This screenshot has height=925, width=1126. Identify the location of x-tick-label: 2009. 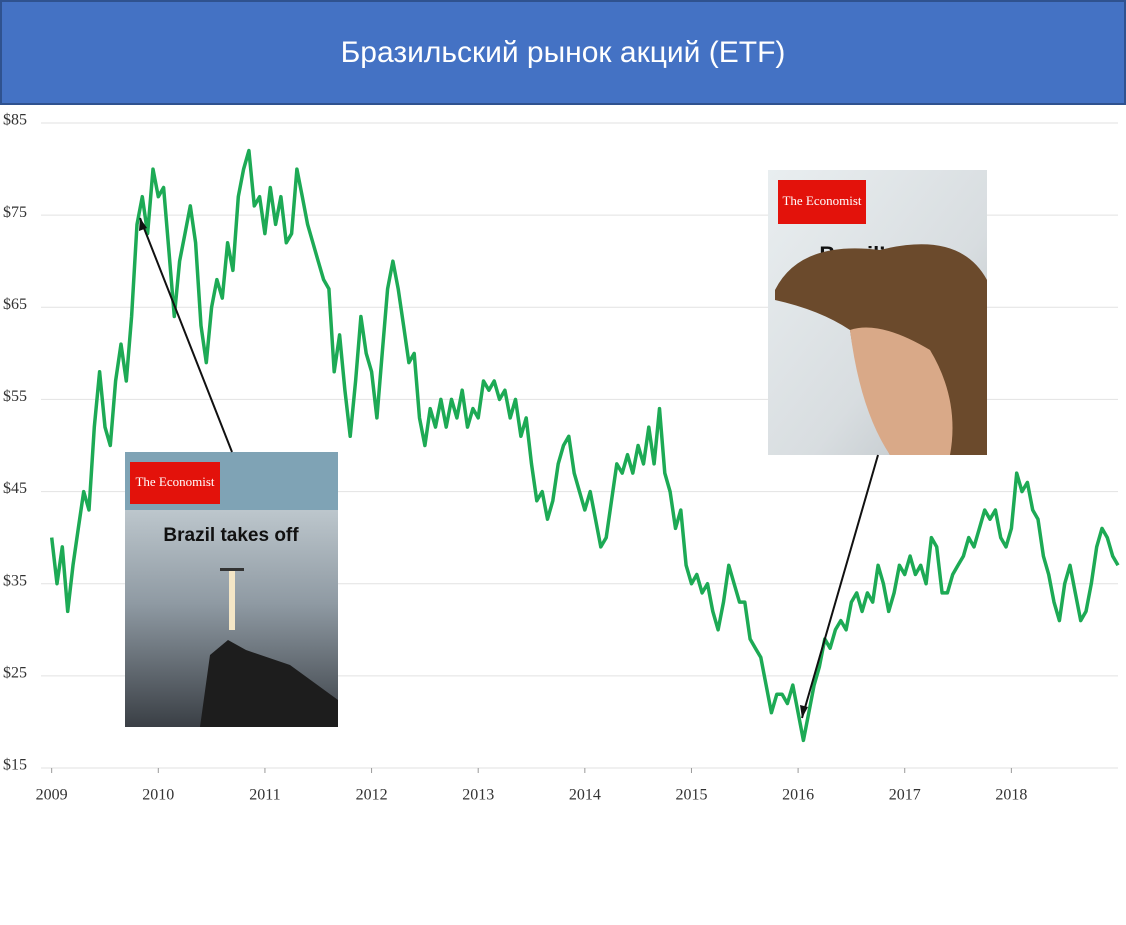
(52, 795).